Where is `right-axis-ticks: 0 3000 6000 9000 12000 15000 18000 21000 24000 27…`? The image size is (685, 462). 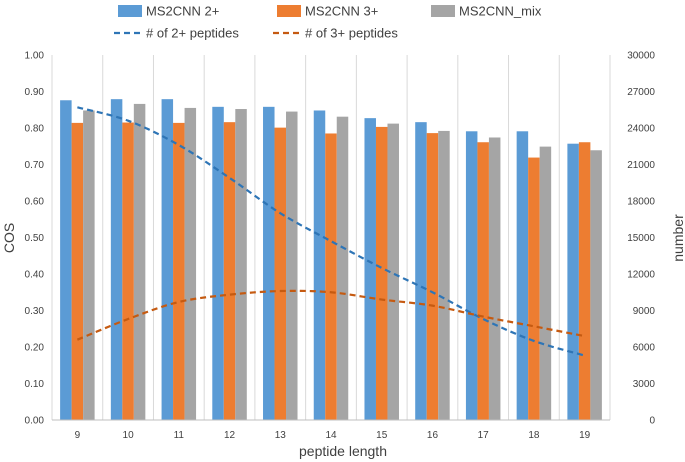
right-axis-ticks: 0 3000 6000 9000 12000 15000 18000 21000 24000 27… is located at coordinates (641, 239).